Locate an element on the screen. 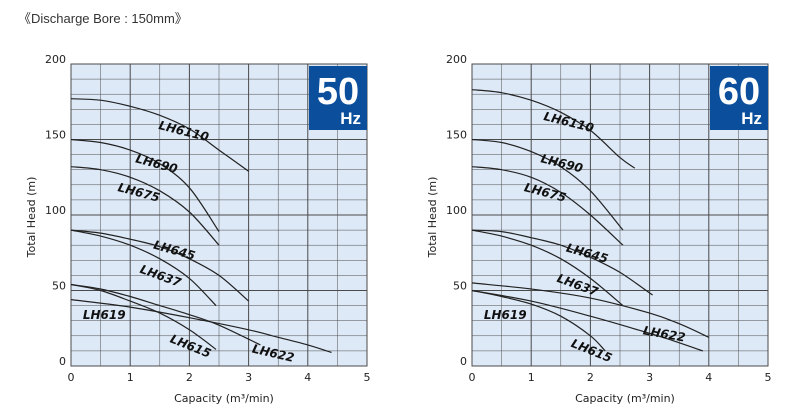 This screenshot has height=418, width=805. chart-1-y-tick-label: 50 is located at coordinates (460, 286).